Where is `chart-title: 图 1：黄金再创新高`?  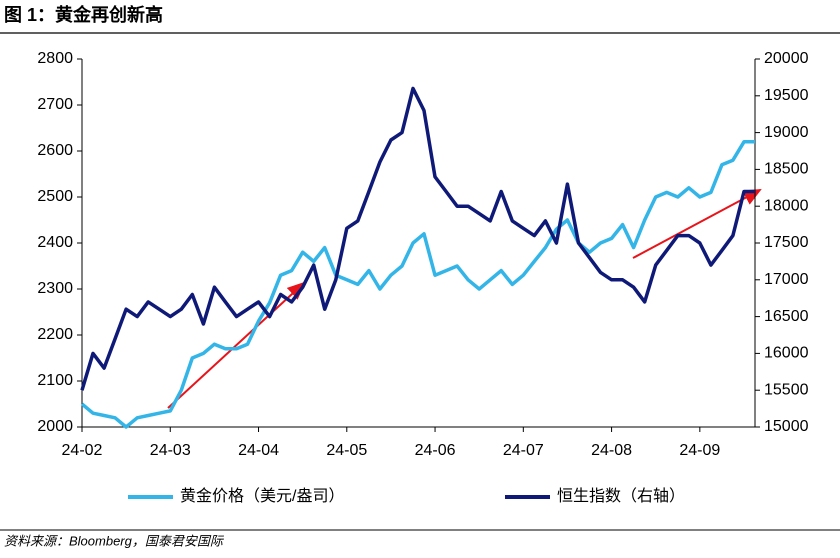
chart-title: 图 1：黄金再创新高 is located at coordinates (83, 14).